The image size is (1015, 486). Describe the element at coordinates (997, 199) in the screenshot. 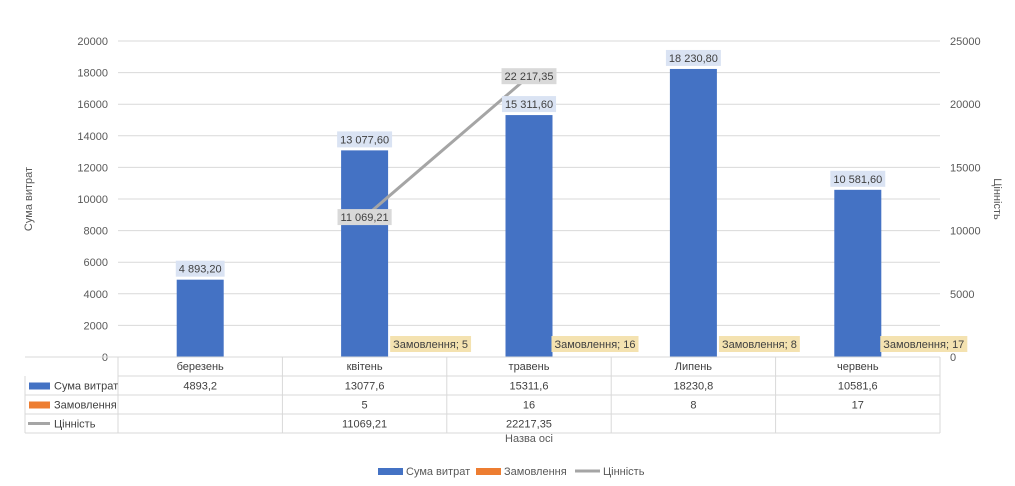

I see `y2-axis-title: Цінність` at that location.